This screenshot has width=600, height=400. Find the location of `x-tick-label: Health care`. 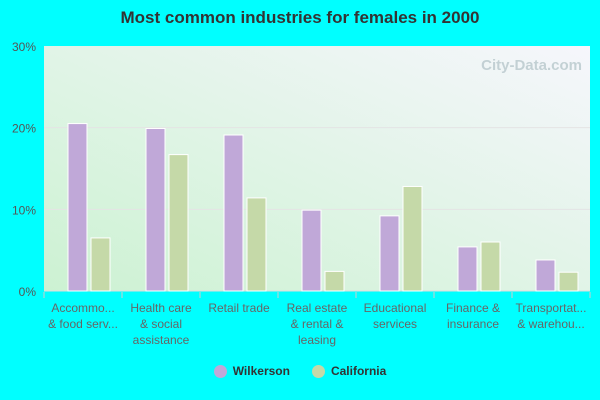

x-tick-label: Health care is located at coordinates (161, 308).